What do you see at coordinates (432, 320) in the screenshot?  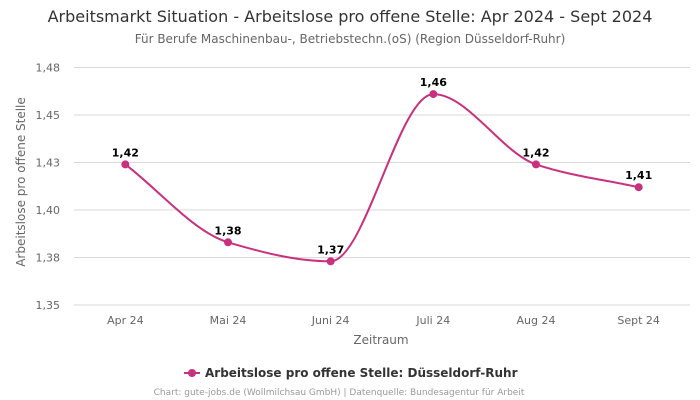 I see `x-tick-label: Juli 24` at bounding box center [432, 320].